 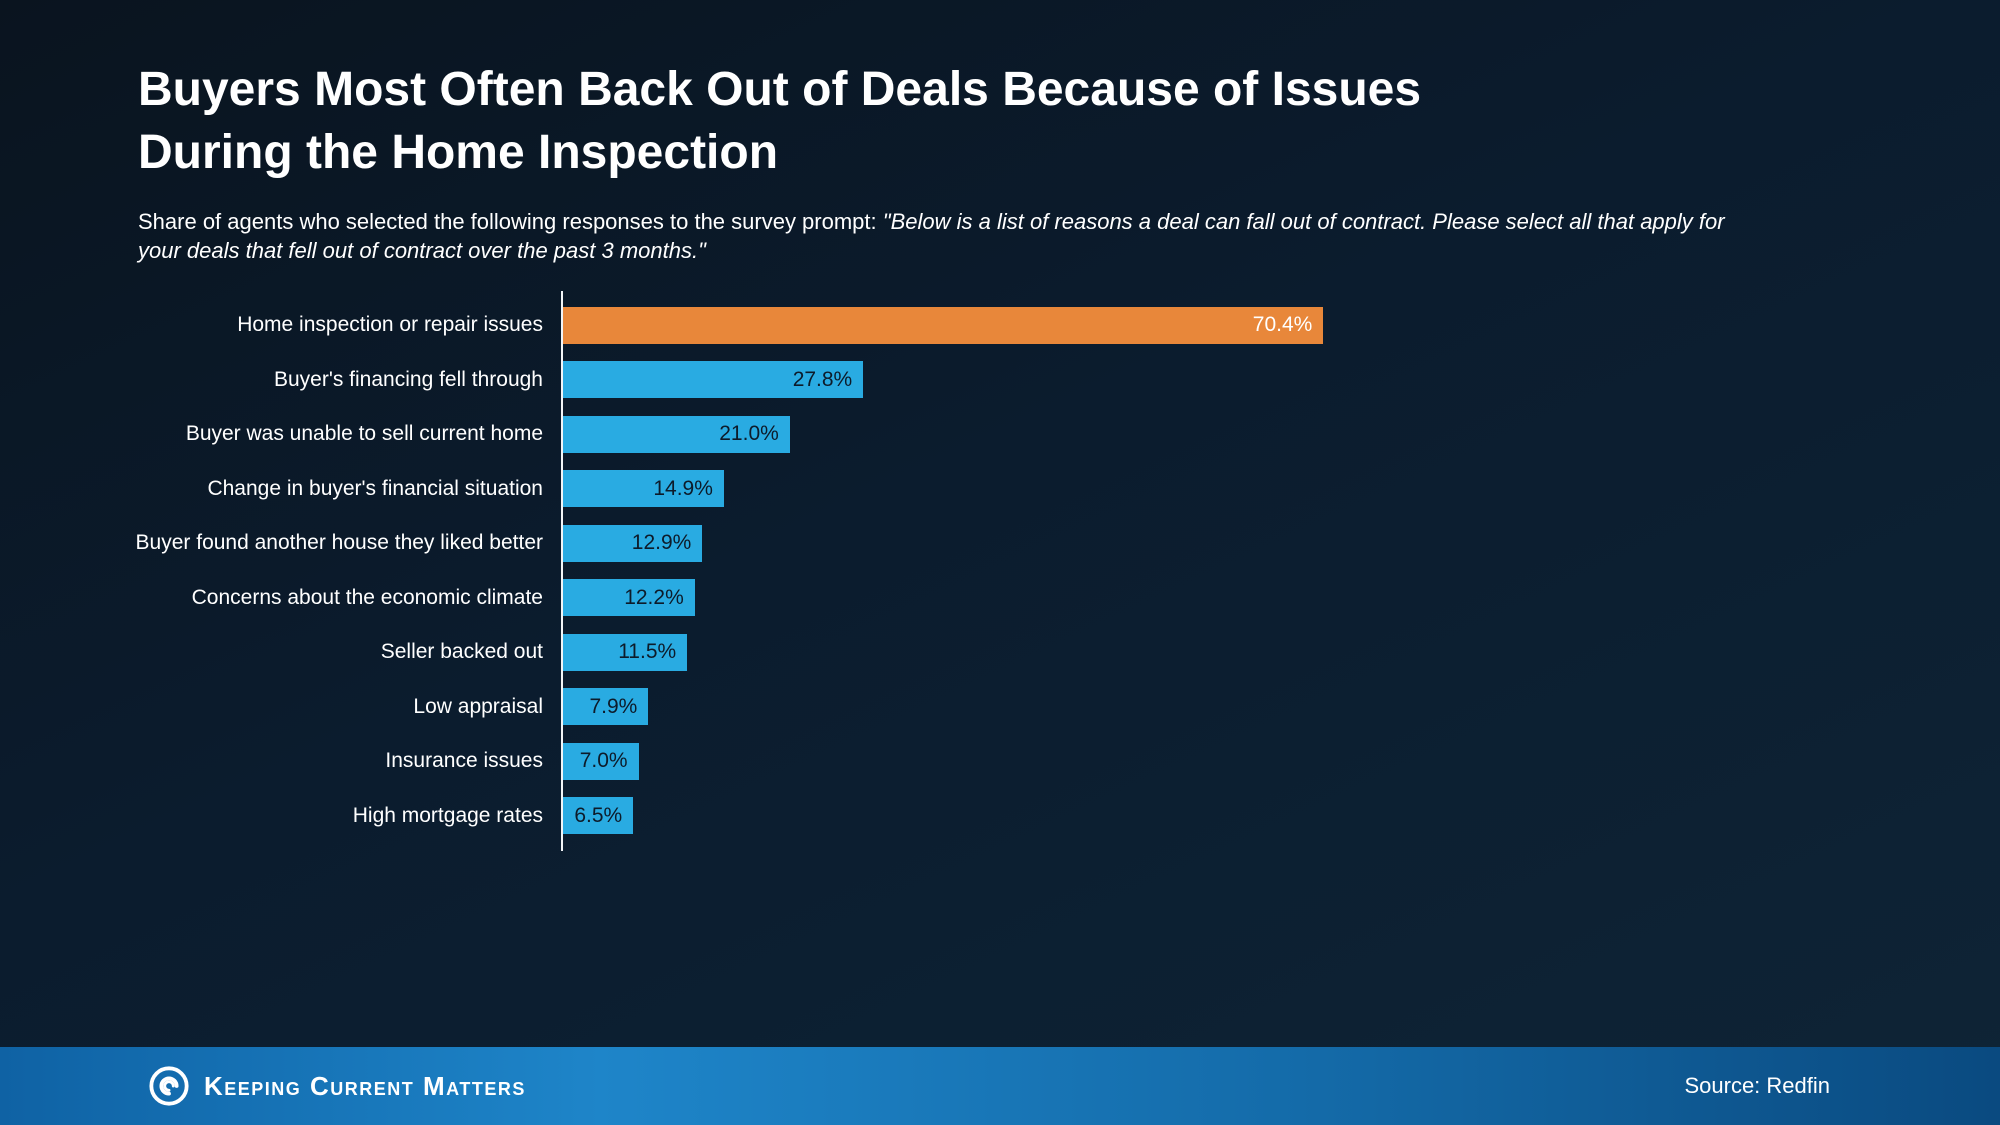 I want to click on chart-row: Buyer's financing fell through 27.8%, so click(x=1000, y=379).